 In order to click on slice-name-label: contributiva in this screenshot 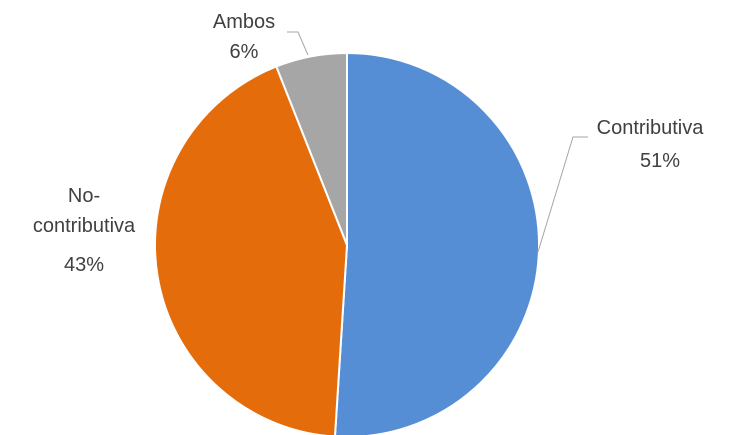, I will do `click(84, 226)`.